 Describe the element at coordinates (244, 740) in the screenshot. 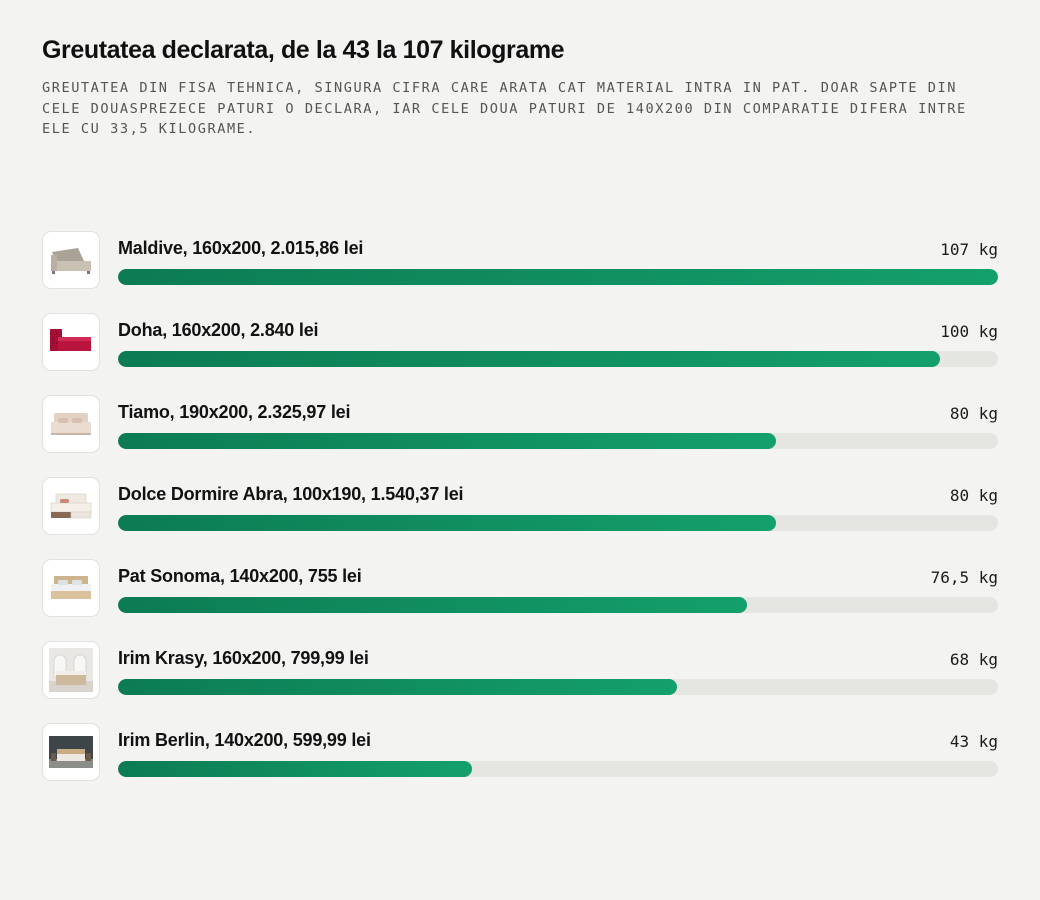

I see `bar-label: Irim Berlin, 140x200, 599,99 lei` at that location.